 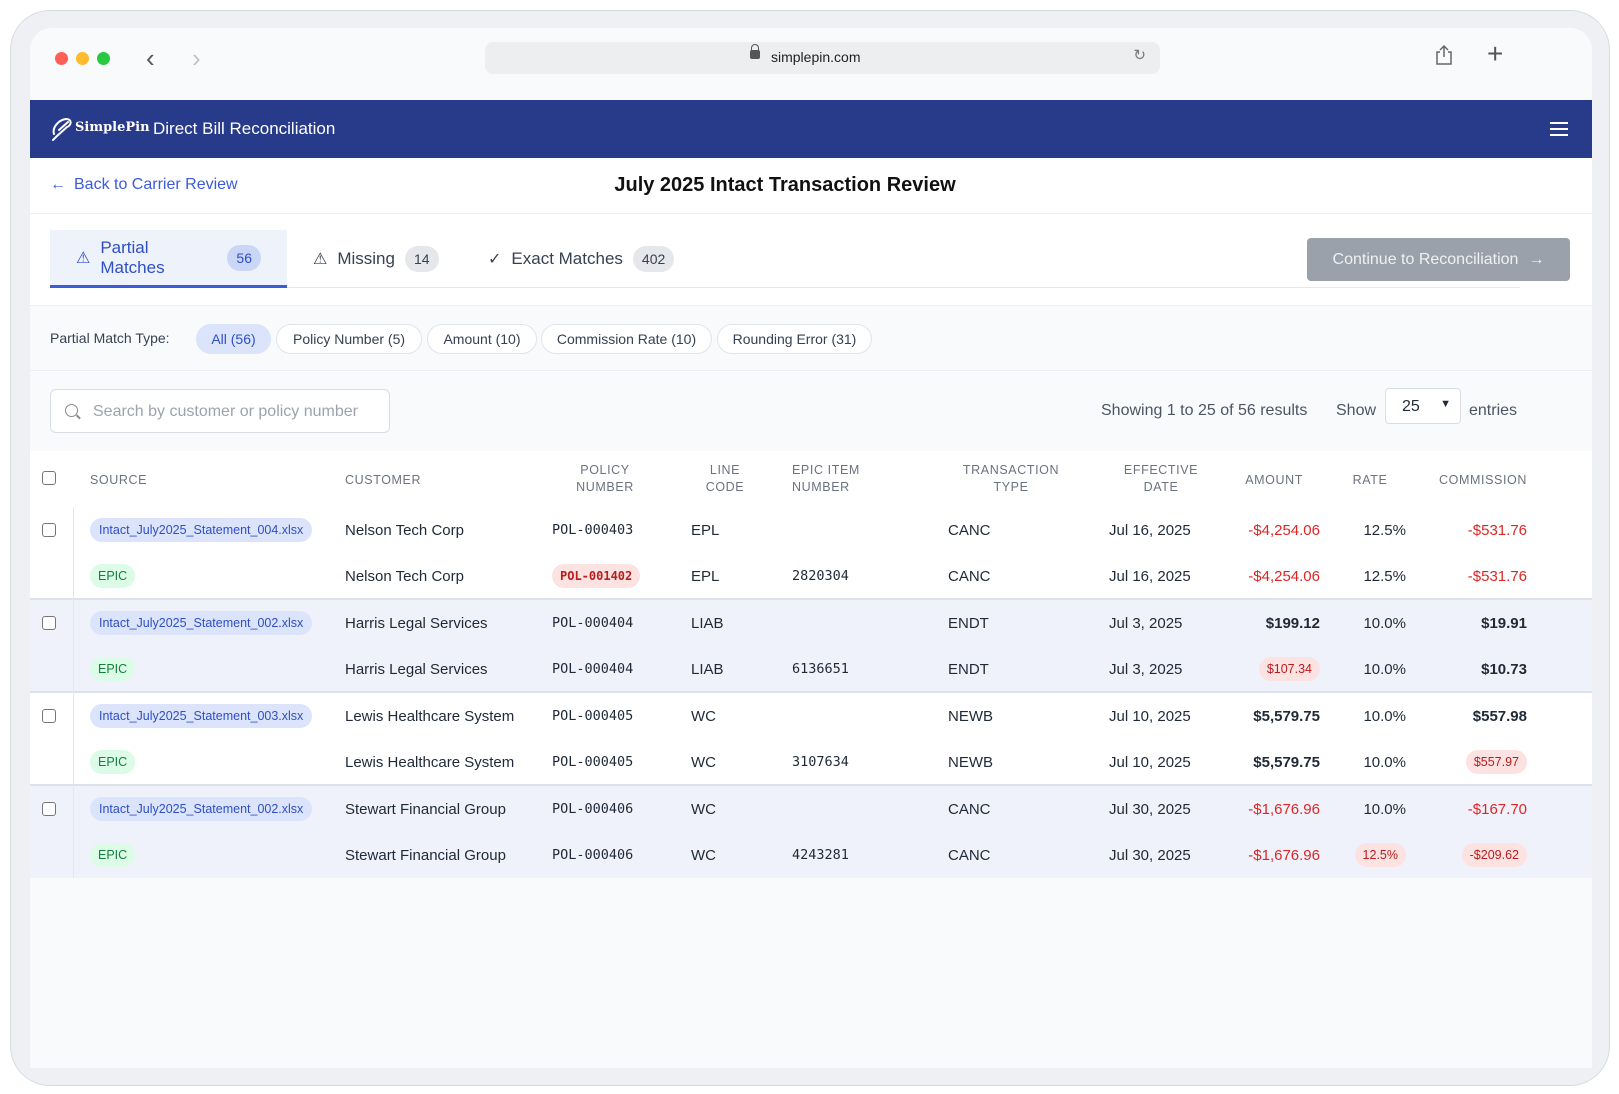 What do you see at coordinates (1411, 406) in the screenshot?
I see `page-size-value: 25` at bounding box center [1411, 406].